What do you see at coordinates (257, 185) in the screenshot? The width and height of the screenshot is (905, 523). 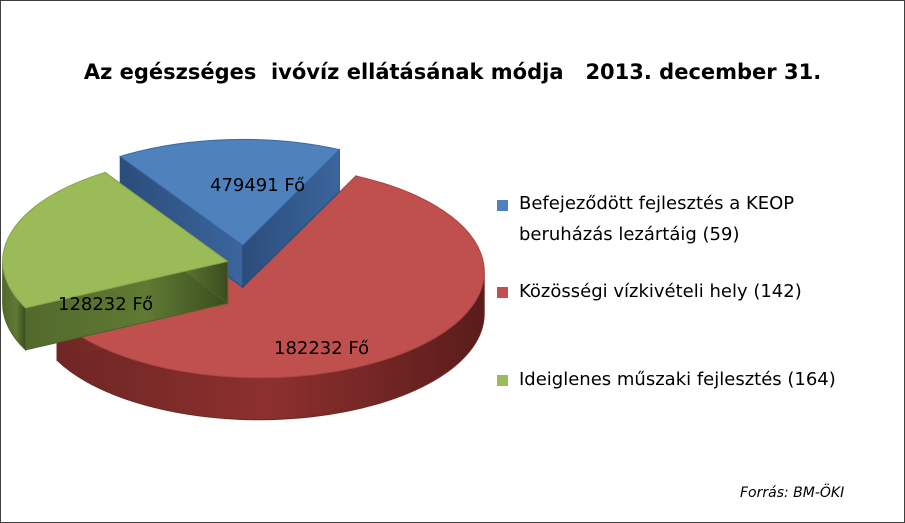 I see `slice-label-red: 479491 Fő` at bounding box center [257, 185].